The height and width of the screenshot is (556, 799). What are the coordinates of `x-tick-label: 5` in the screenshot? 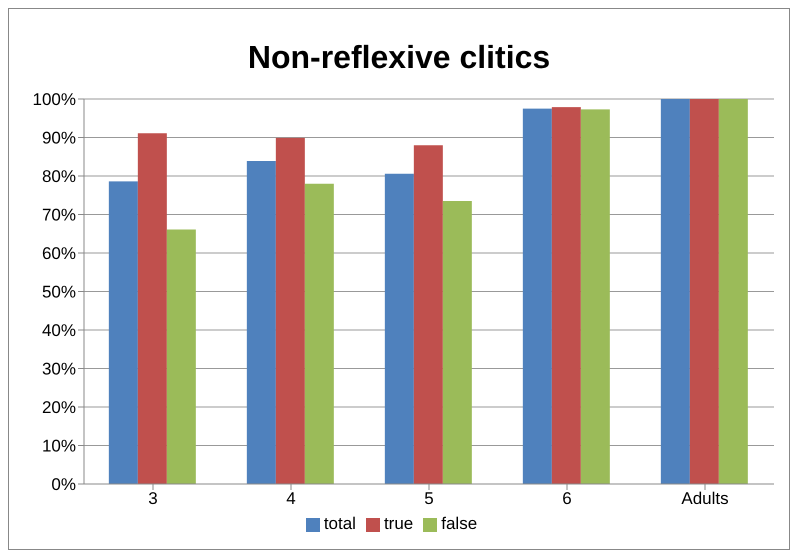 It's located at (429, 498).